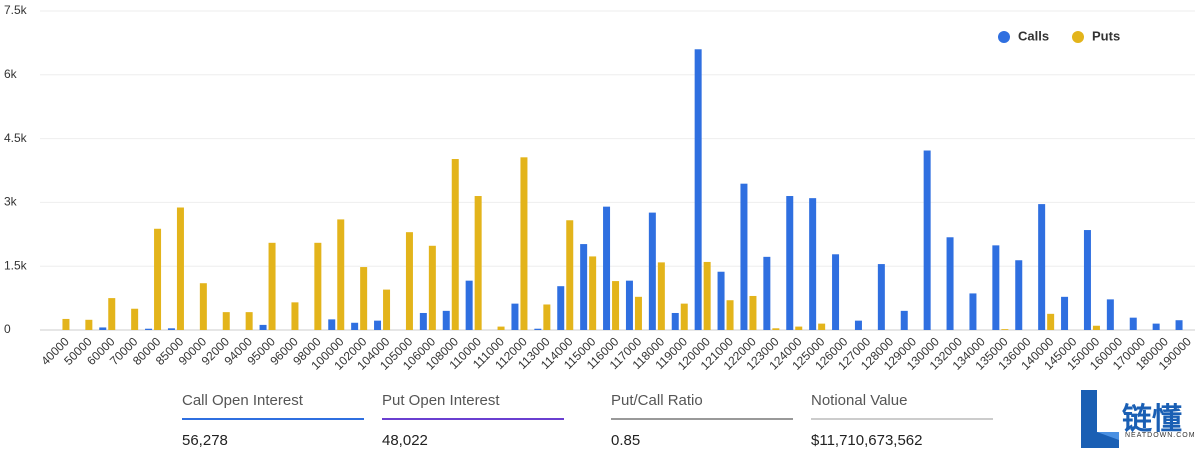 This screenshot has height=455, width=1200. What do you see at coordinates (1100, 419) in the screenshot?
I see `logo` at bounding box center [1100, 419].